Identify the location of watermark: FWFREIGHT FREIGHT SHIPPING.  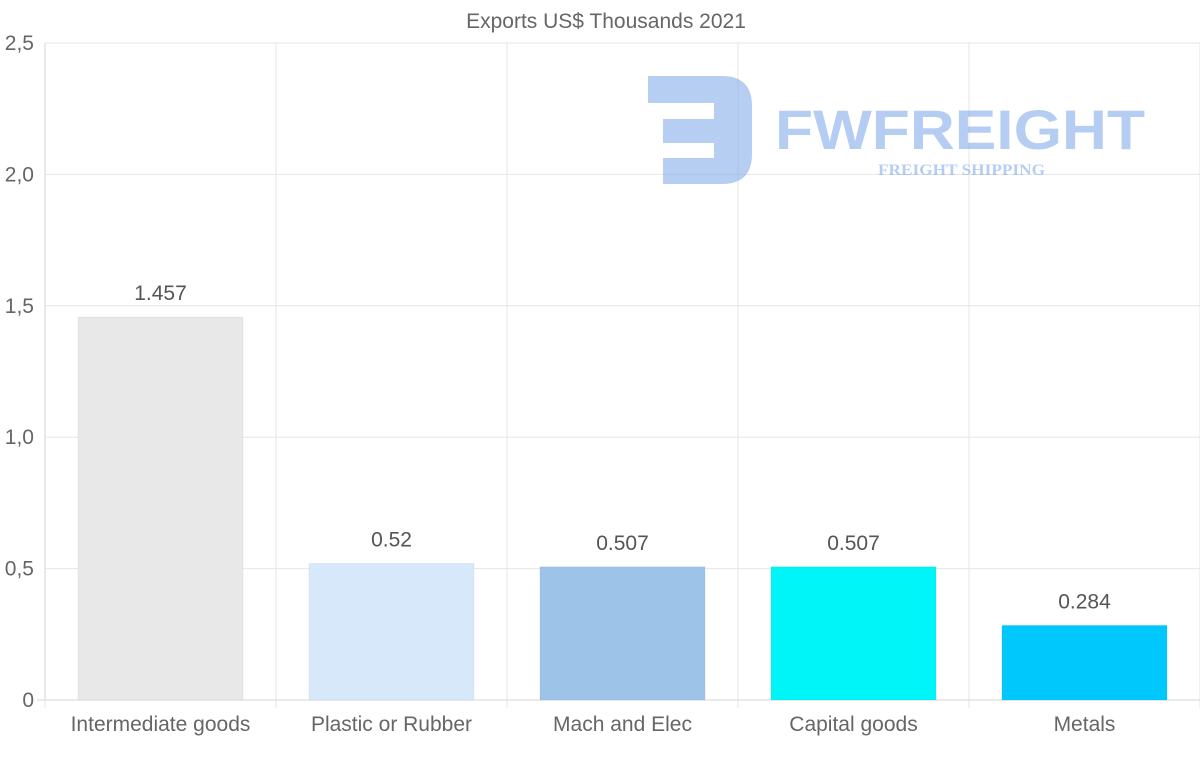
(896, 130).